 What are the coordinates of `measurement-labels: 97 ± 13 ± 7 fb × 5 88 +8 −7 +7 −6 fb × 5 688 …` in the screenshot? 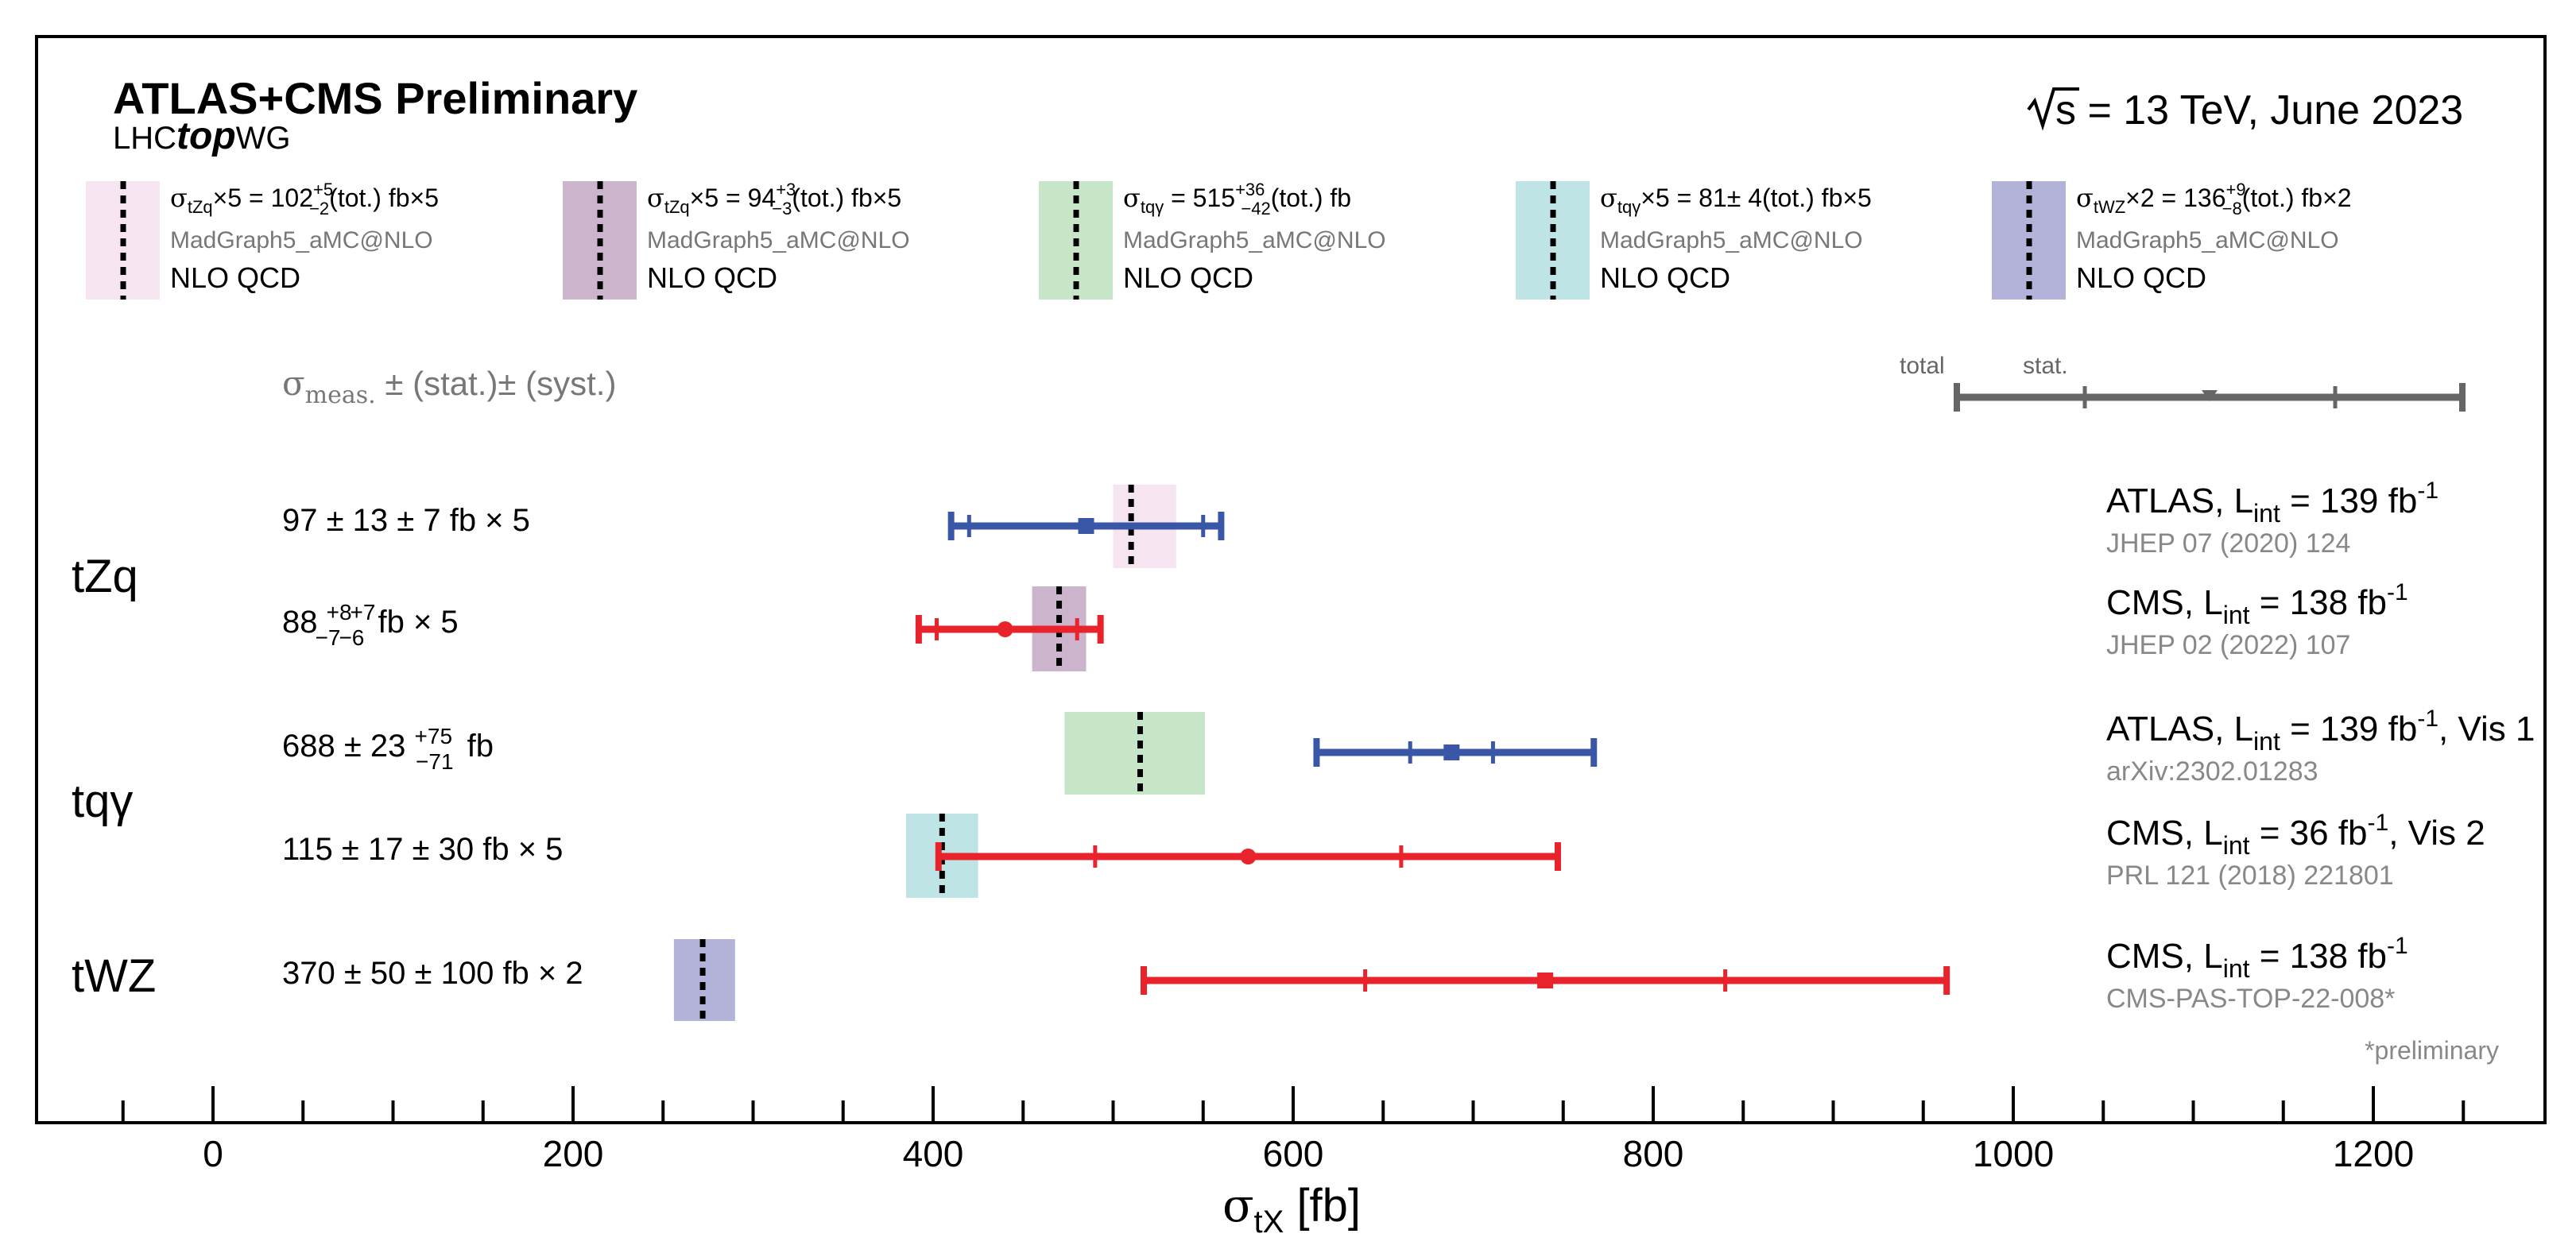 It's located at (432, 747).